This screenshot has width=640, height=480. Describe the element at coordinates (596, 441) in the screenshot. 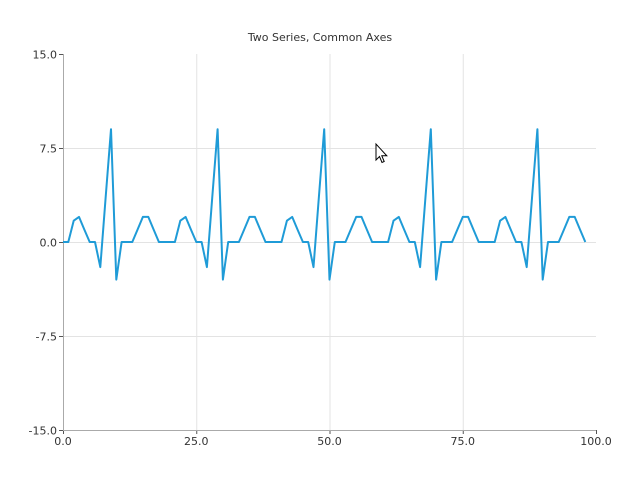

I see `x-tick-label: 100.0` at that location.